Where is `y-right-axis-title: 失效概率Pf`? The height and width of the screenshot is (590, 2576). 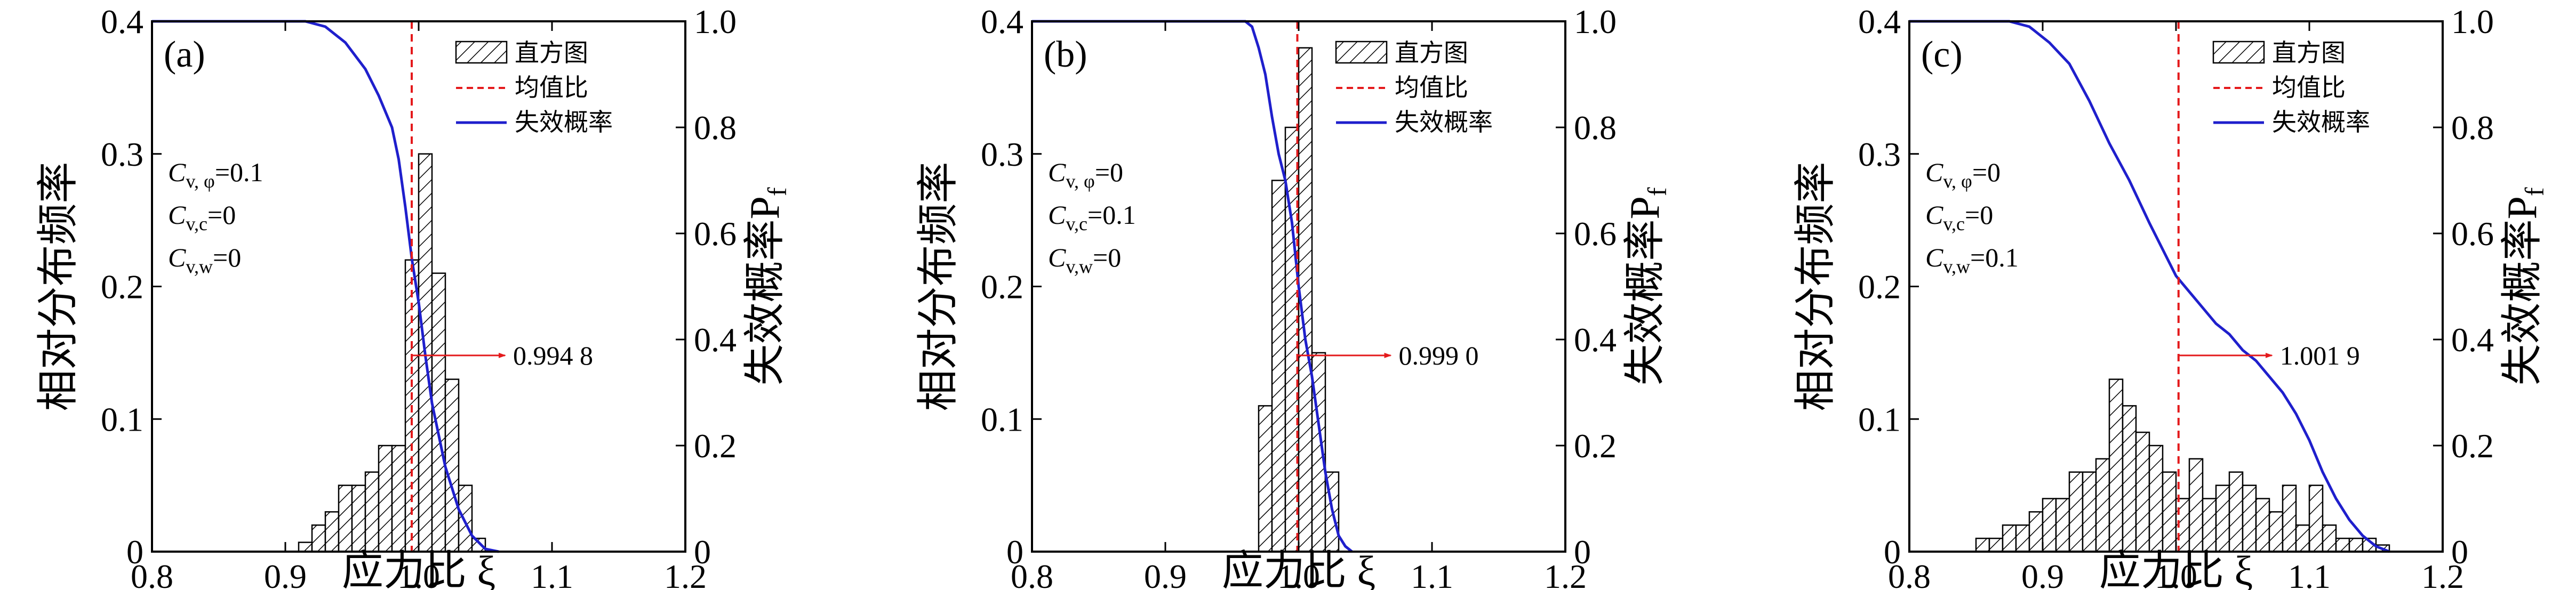
y-right-axis-title: 失效概率Pf is located at coordinates (1646, 286).